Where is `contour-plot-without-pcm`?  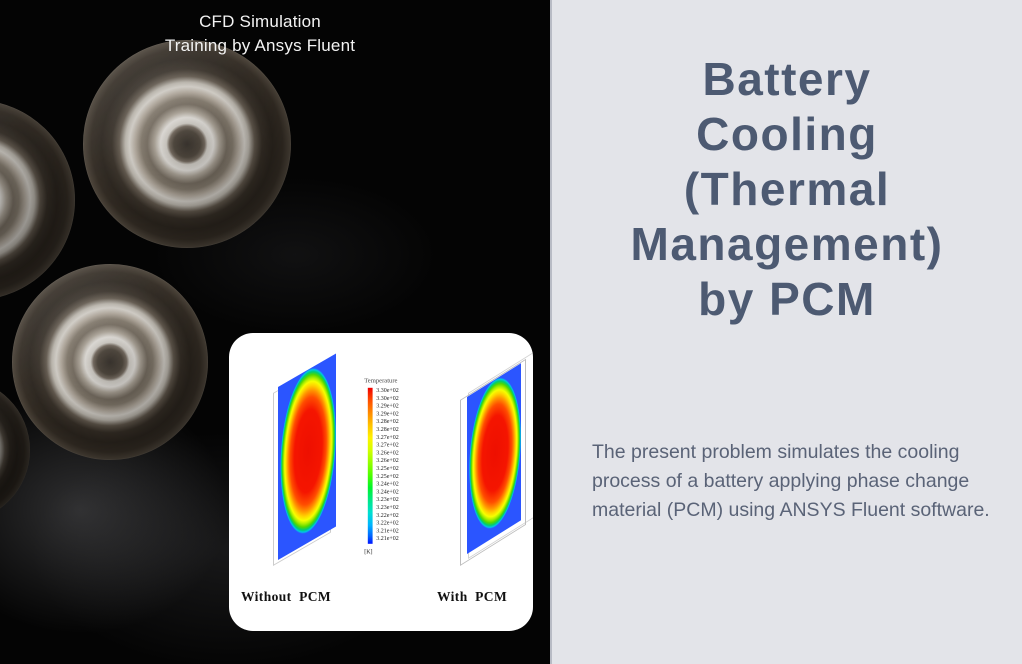
contour-plot-without-pcm is located at coordinates (307, 456).